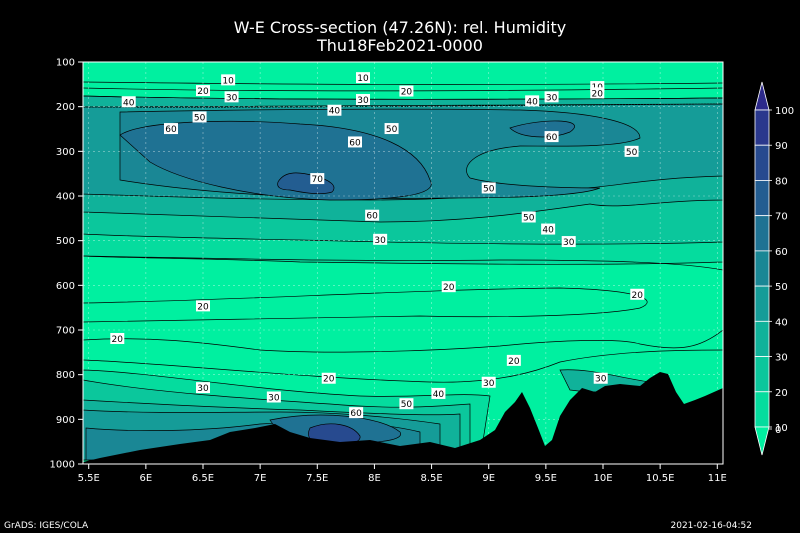 This screenshot has width=800, height=533. I want to click on colorbar-label: 10, so click(781, 428).